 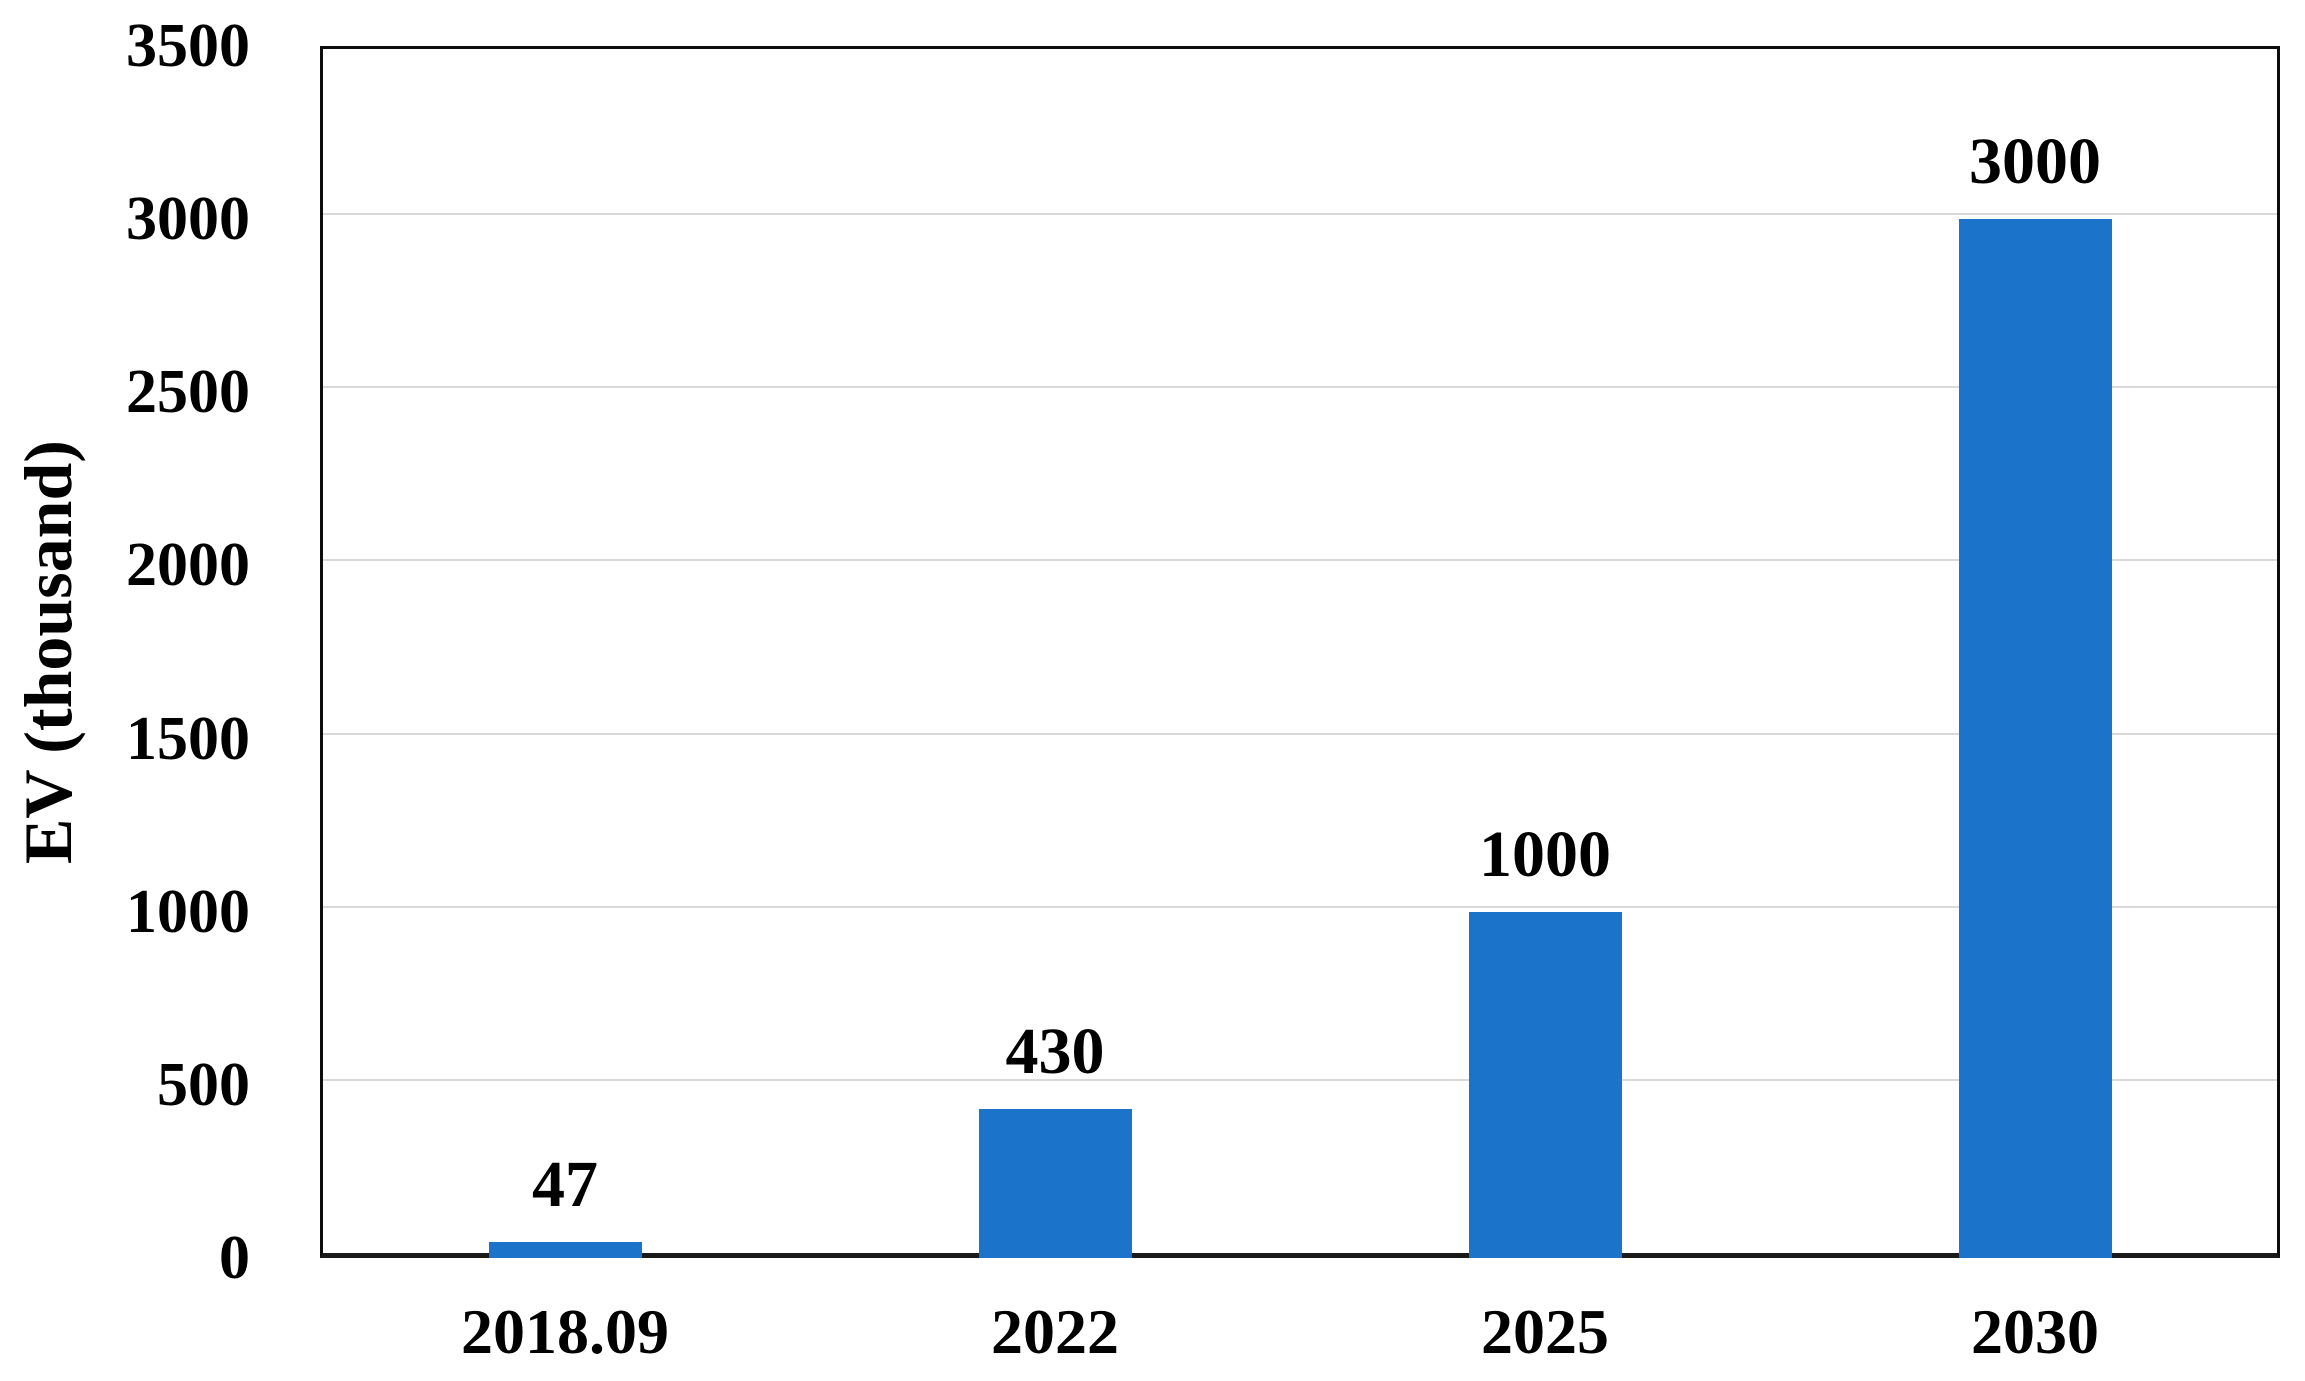 What do you see at coordinates (1545, 1084) in the screenshot?
I see `bar-2025` at bounding box center [1545, 1084].